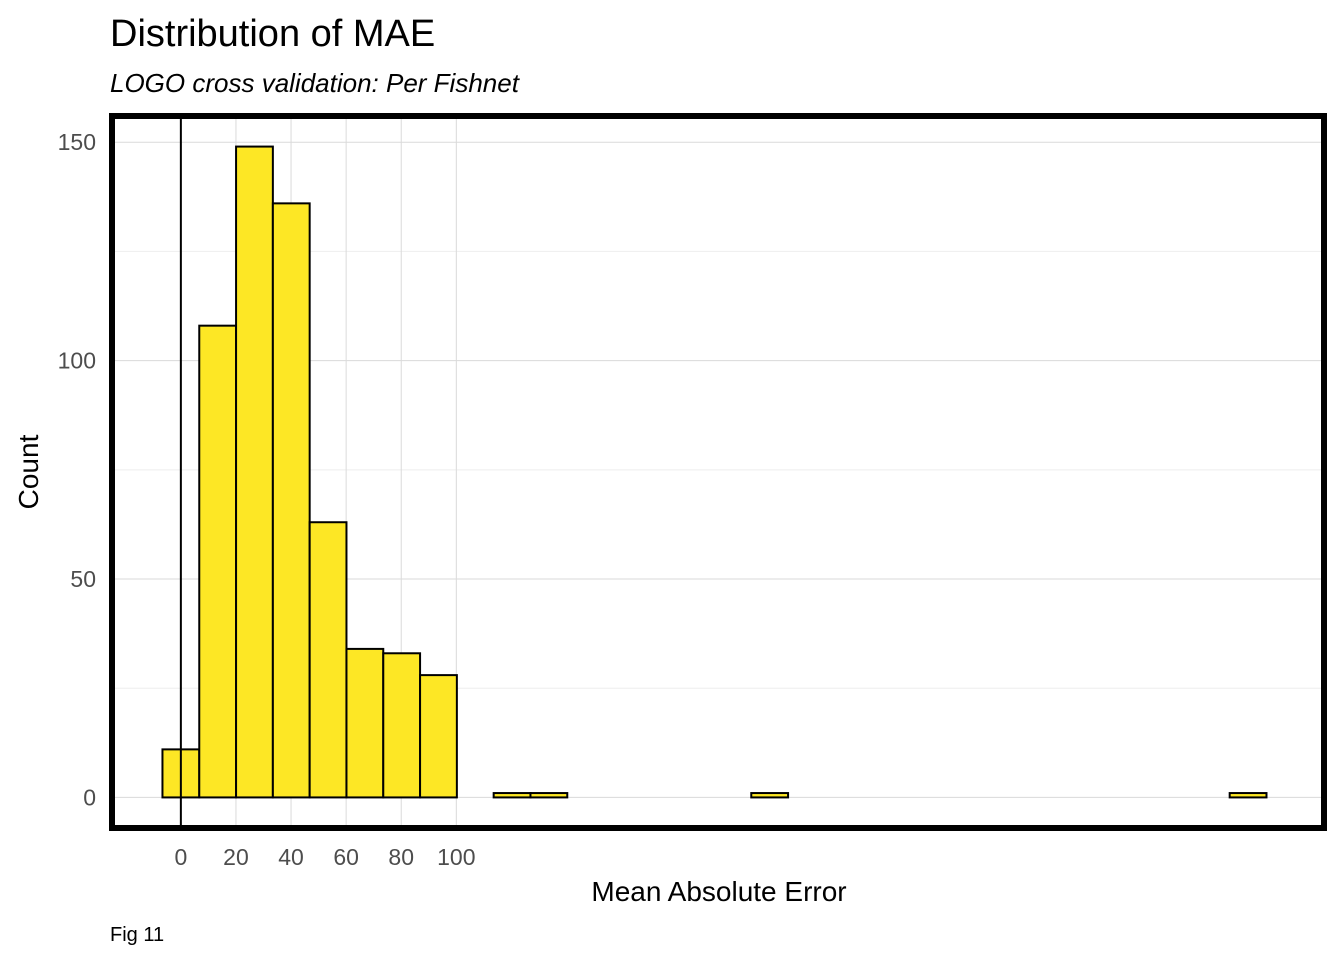  I want to click on x-tick-label-1: 20, so click(236, 857).